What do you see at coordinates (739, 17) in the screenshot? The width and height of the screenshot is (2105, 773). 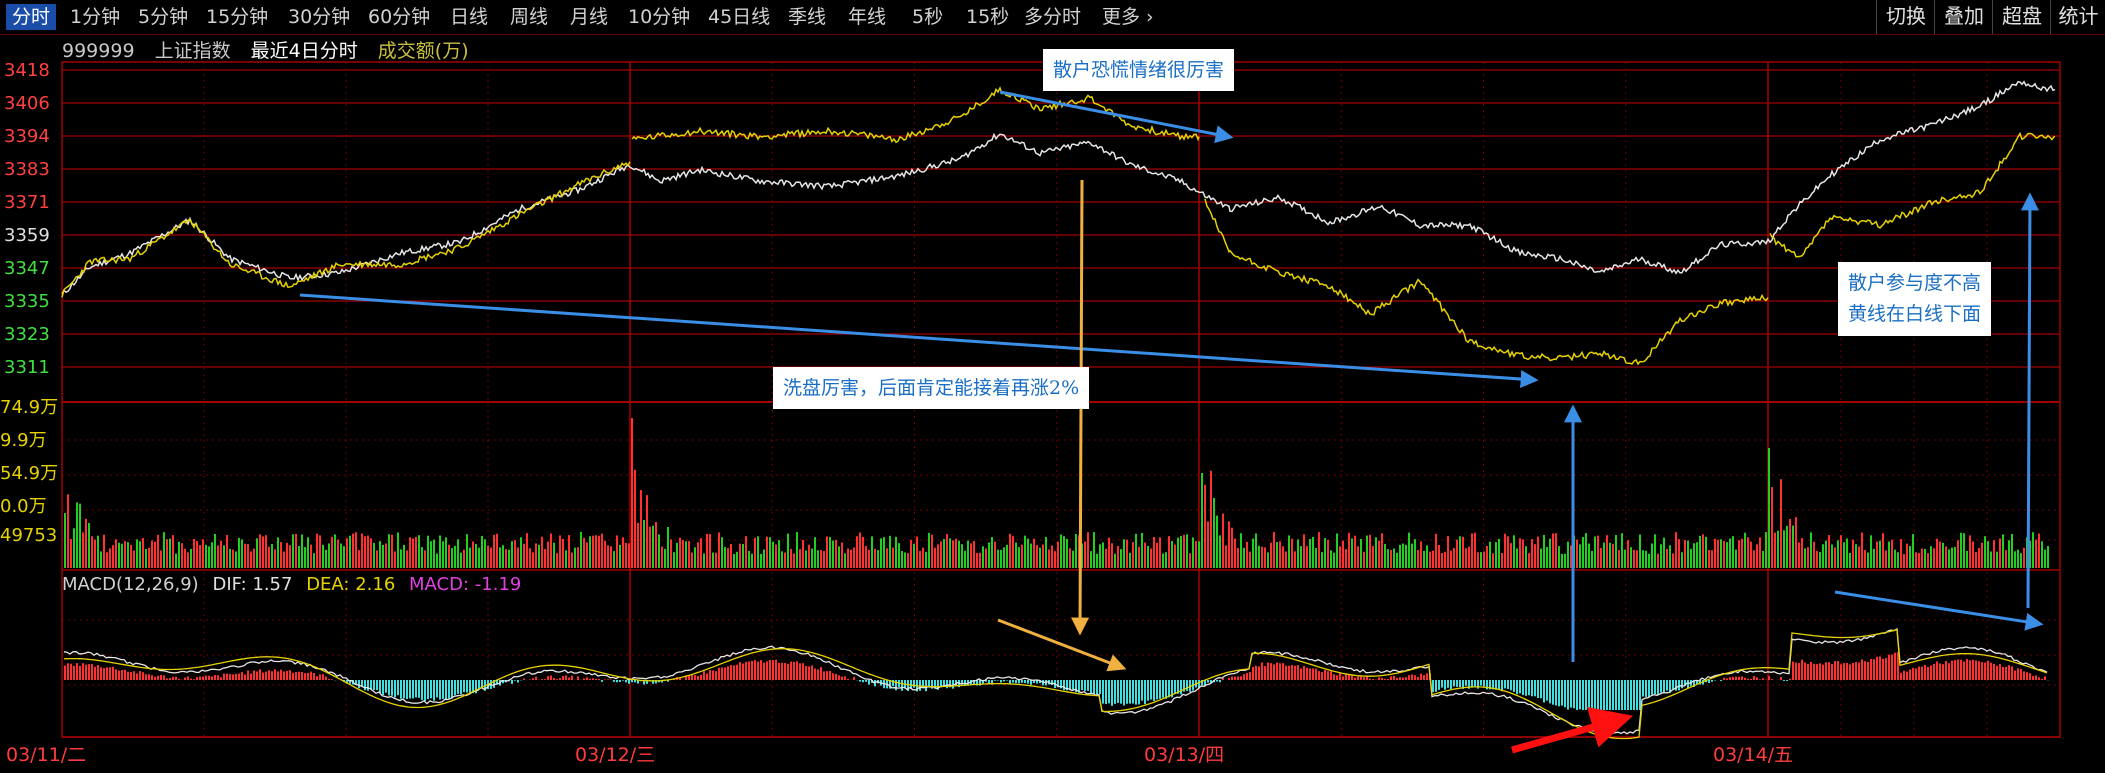 I see `tab-45day: 45日线` at bounding box center [739, 17].